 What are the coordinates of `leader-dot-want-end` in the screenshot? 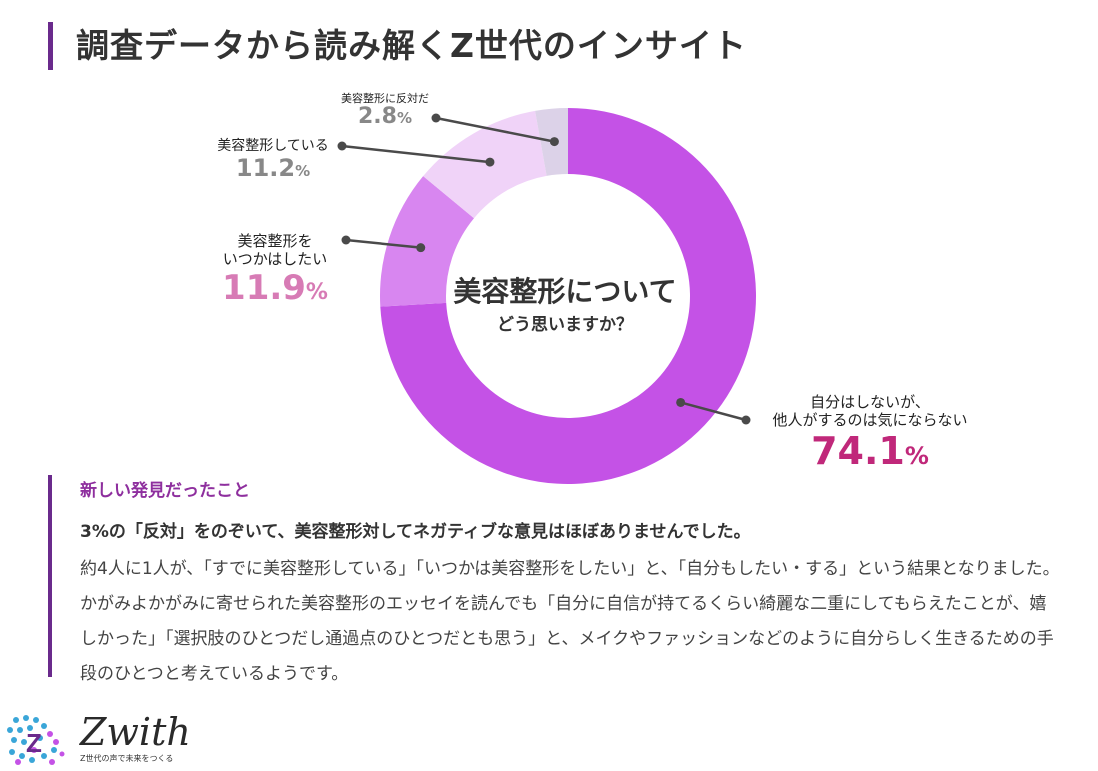 It's located at (346, 240).